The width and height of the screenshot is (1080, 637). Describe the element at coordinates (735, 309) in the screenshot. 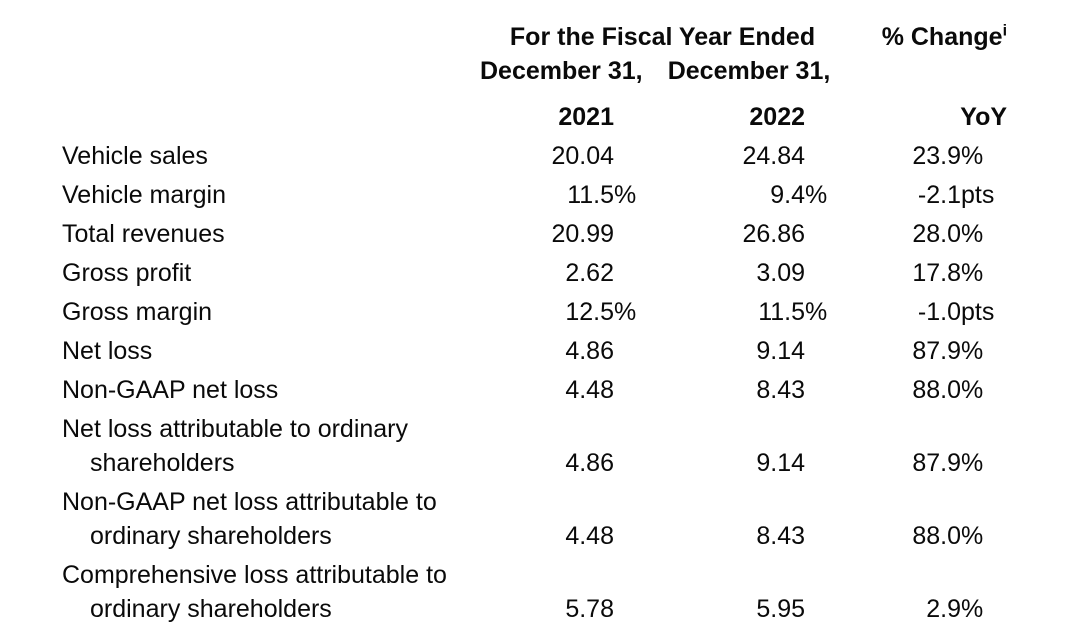

I see `value-2022: 11.5%` at that location.